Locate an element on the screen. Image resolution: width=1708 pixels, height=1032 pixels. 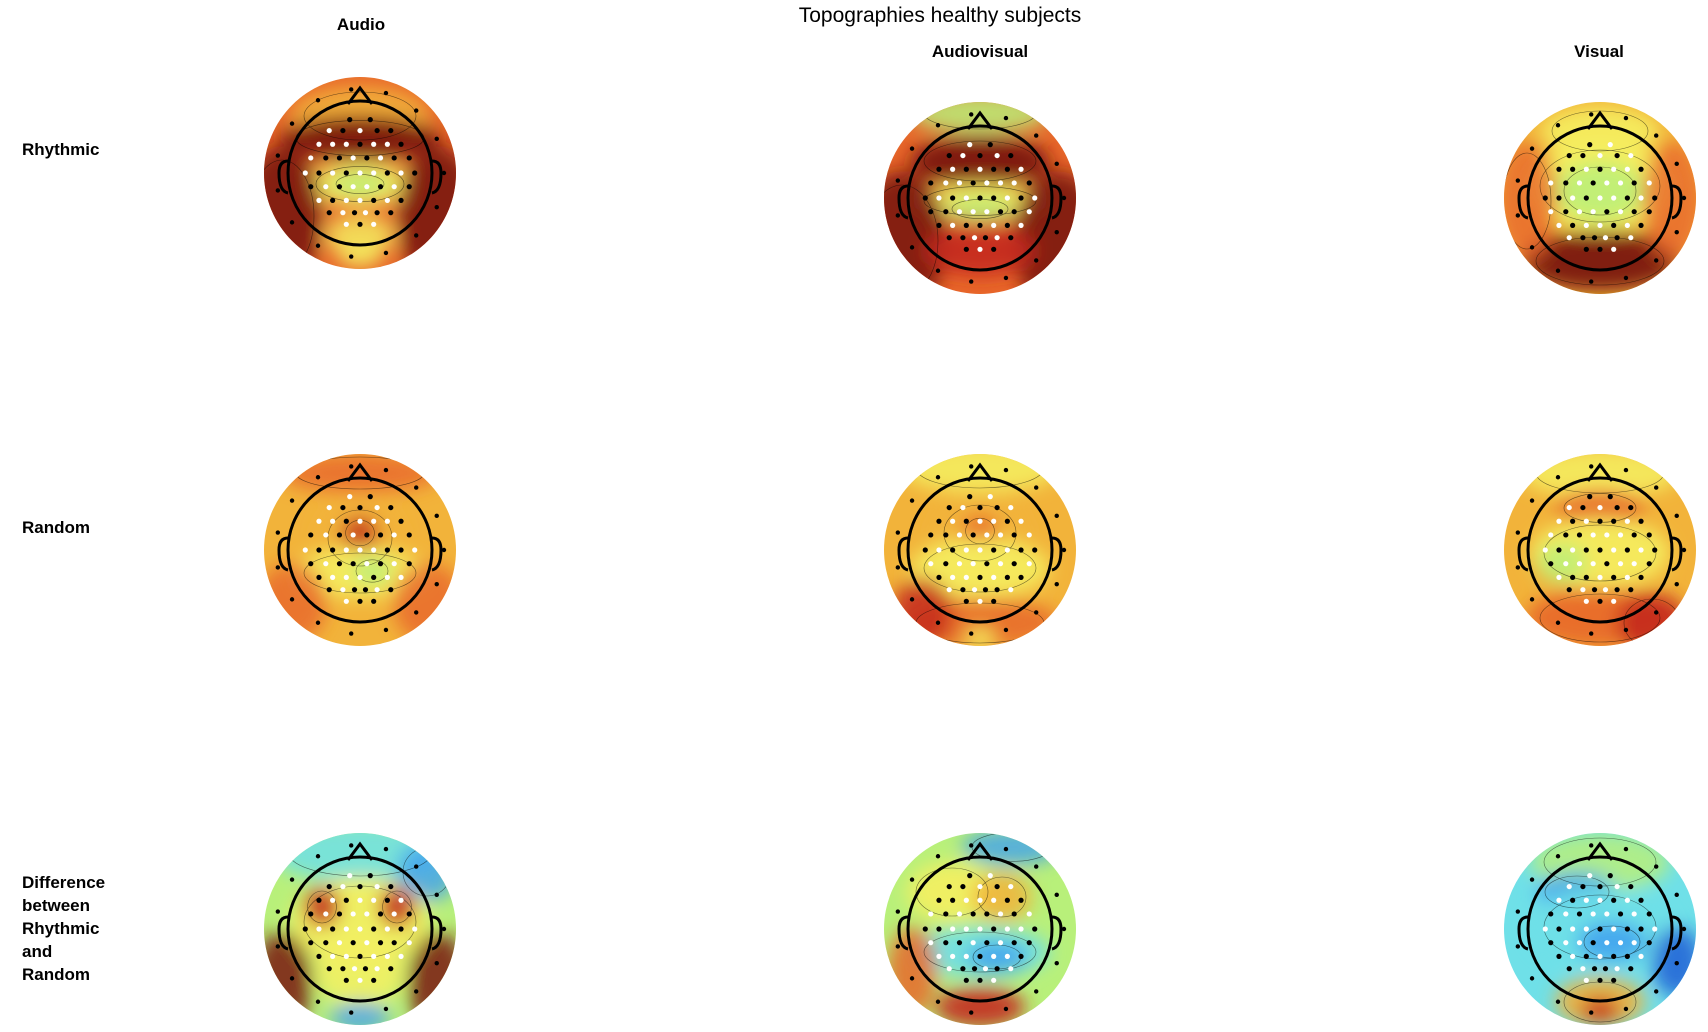
row-label-line: Difference is located at coordinates (64, 882).